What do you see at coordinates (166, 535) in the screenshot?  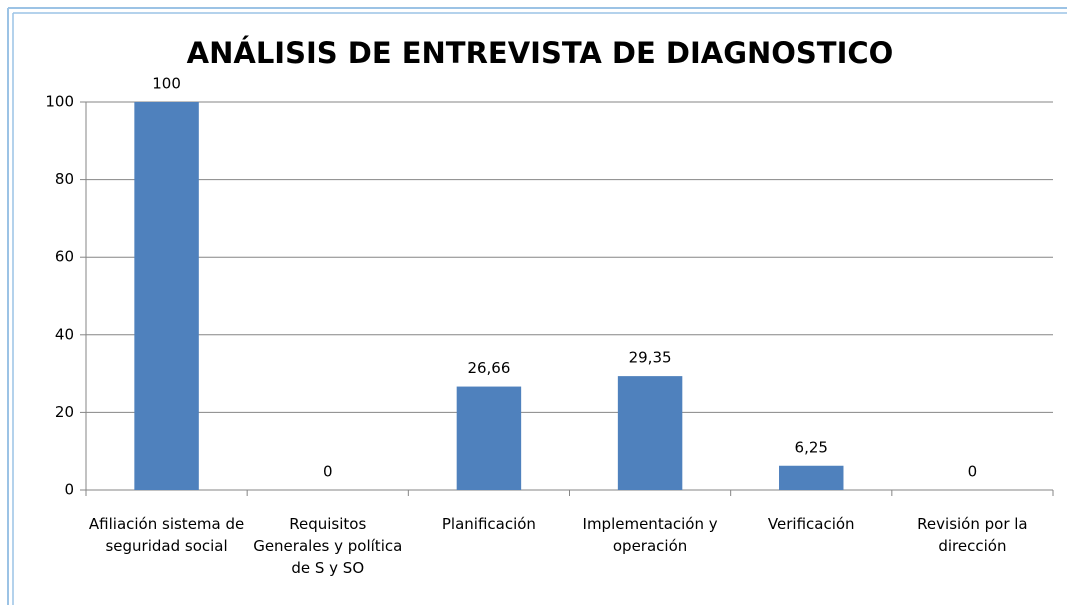 I see `x-tick-label: Afiliación sistema de seguridad social` at bounding box center [166, 535].